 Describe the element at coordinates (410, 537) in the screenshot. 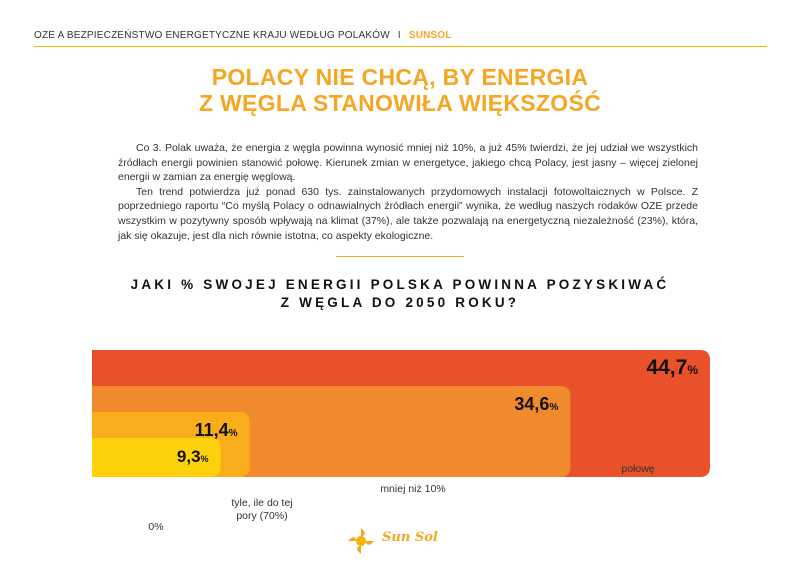

I see `logo-text: Sun Sol` at that location.